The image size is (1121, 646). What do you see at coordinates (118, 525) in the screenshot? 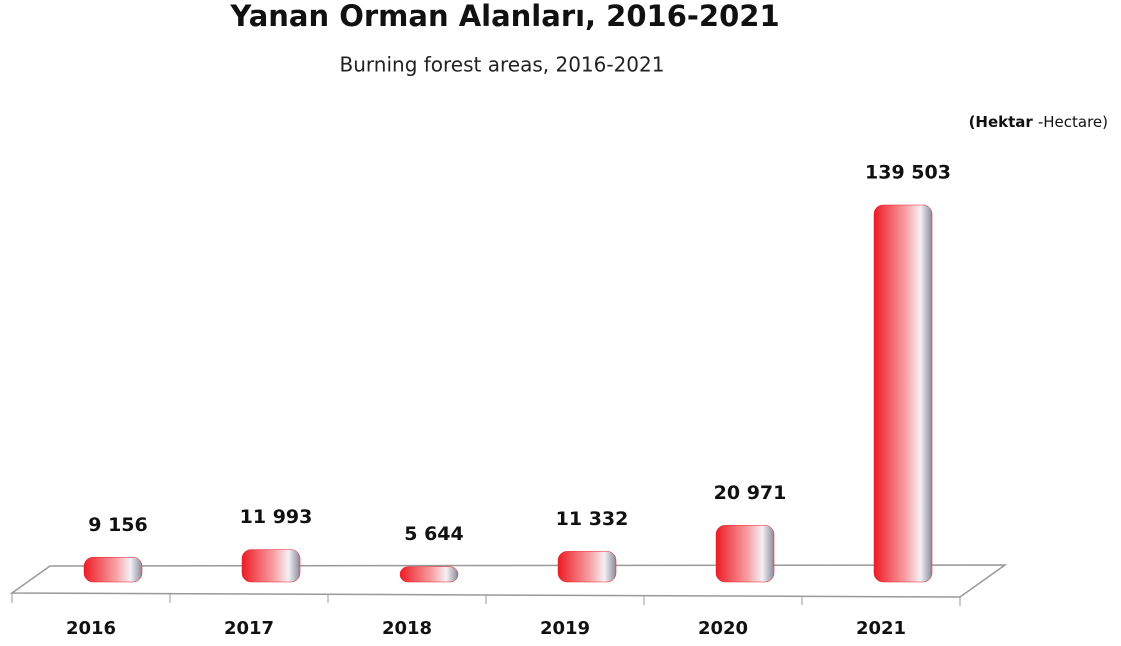
I see `value-label: 9 156` at bounding box center [118, 525].